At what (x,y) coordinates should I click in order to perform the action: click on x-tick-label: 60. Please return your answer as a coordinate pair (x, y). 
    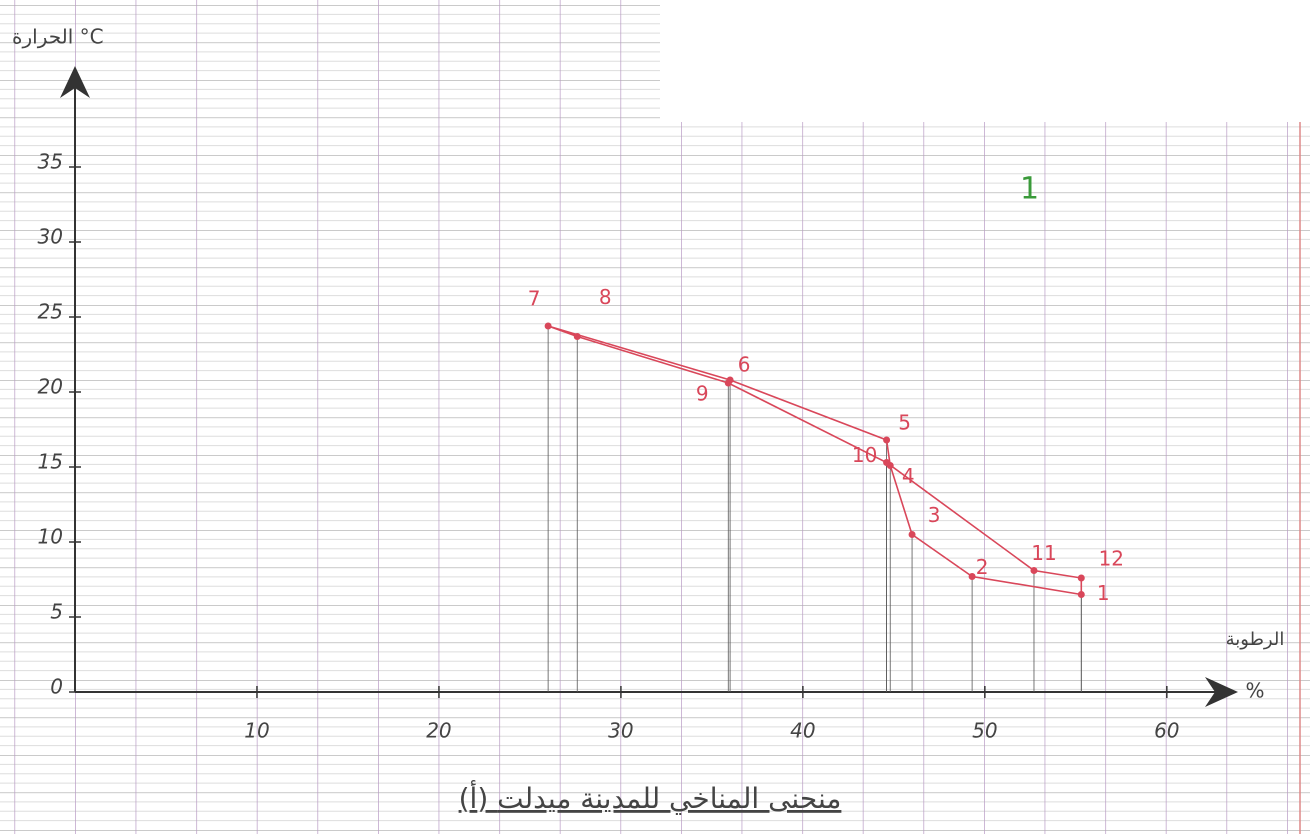
    Looking at the image, I should click on (1166, 731).